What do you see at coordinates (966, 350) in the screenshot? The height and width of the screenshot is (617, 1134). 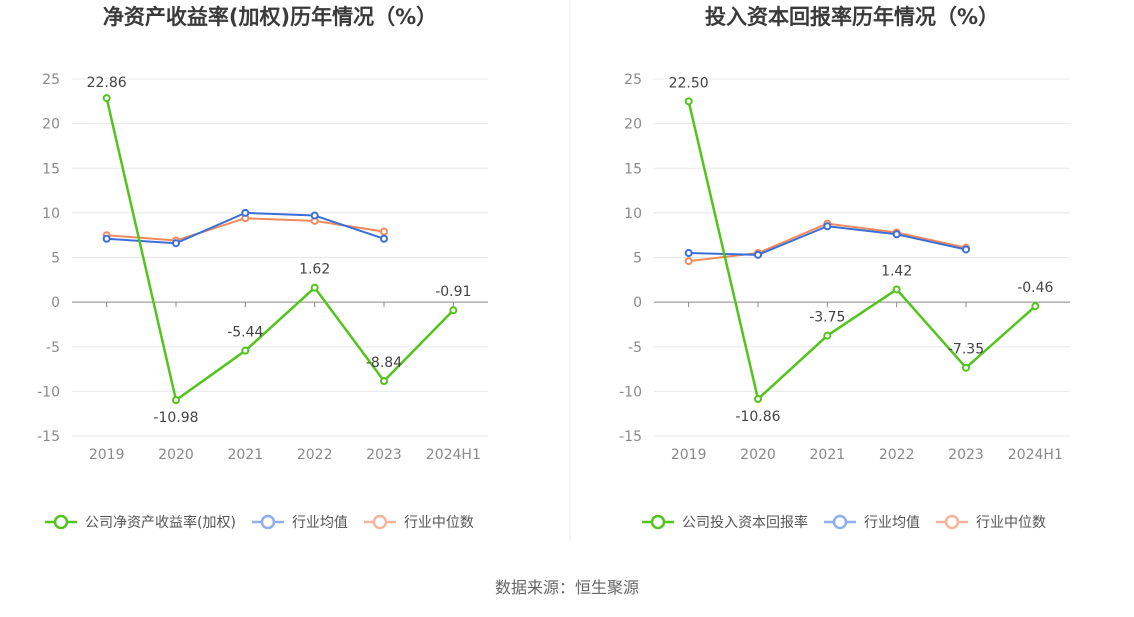 I see `data-label: -7.35` at bounding box center [966, 350].